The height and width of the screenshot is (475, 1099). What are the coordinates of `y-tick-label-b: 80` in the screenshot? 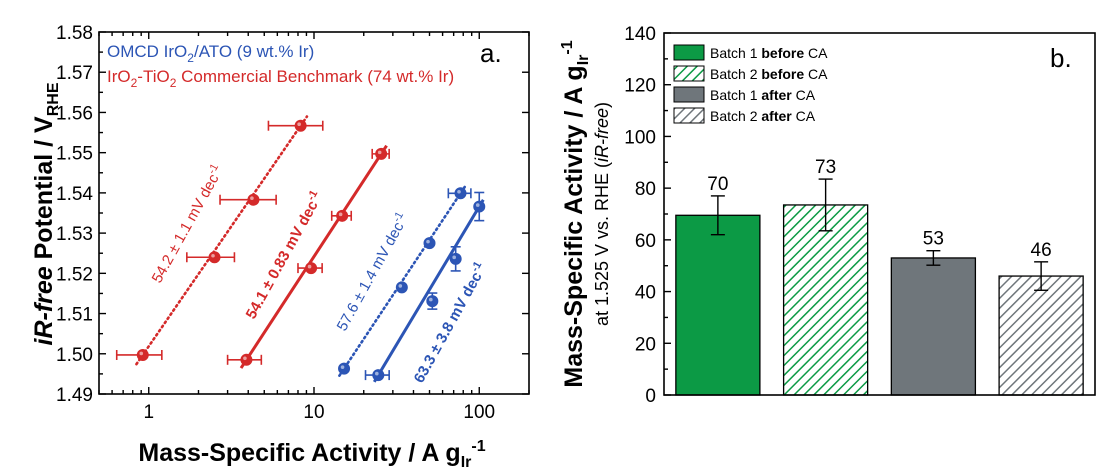 It's located at (645, 189).